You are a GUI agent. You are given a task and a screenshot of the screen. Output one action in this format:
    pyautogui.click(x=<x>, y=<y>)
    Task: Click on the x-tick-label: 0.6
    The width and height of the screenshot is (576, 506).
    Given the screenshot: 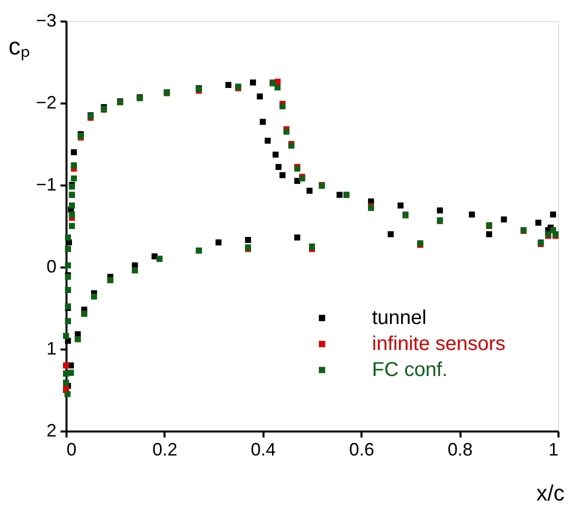 What is the action you would take?
    pyautogui.click(x=361, y=450)
    